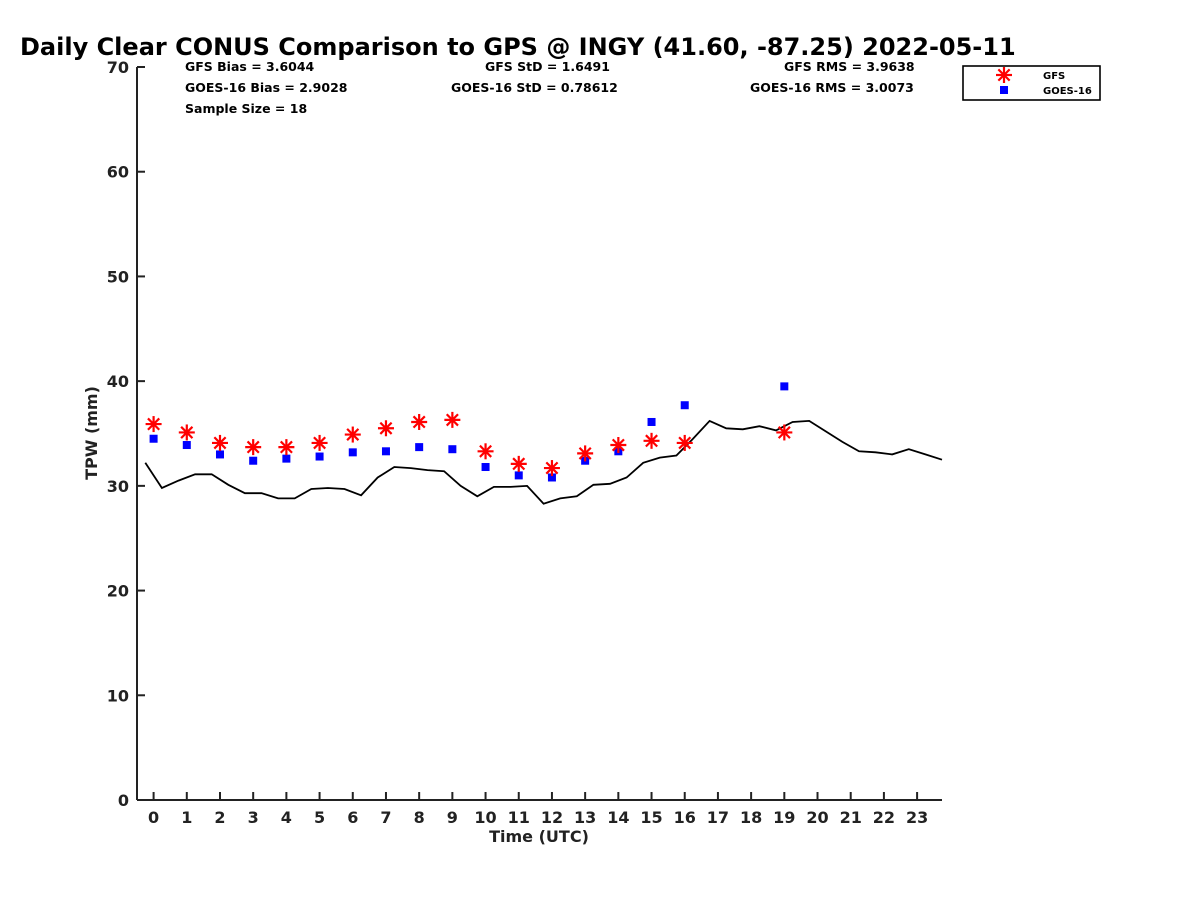 This screenshot has height=900, width=1200. What do you see at coordinates (250, 66) in the screenshot?
I see `stat-gfs-bias: GFS Bias = 3.6044` at bounding box center [250, 66].